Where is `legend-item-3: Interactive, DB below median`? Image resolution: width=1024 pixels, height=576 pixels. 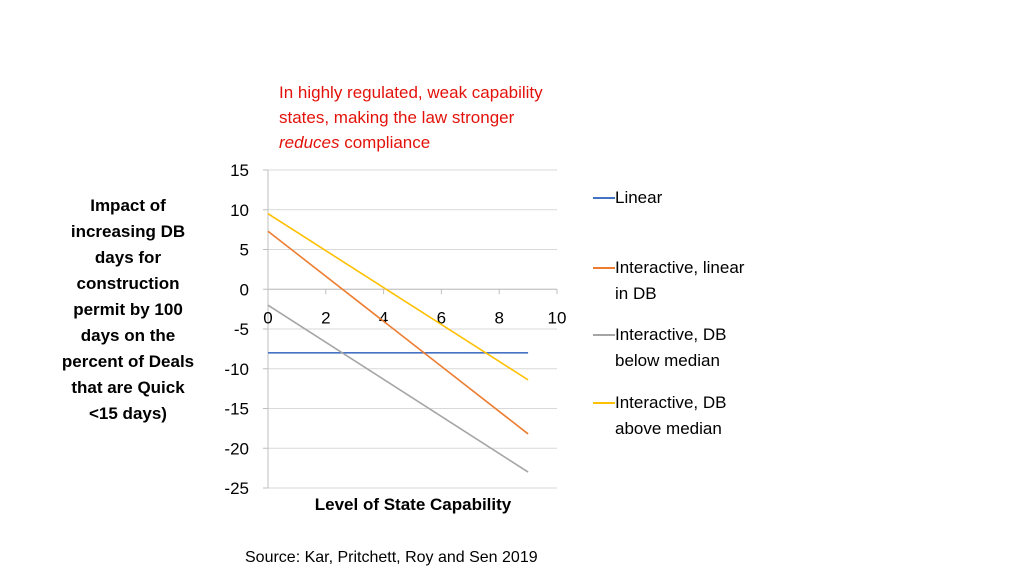
legend-item-3: Interactive, DB below median is located at coordinates (674, 348).